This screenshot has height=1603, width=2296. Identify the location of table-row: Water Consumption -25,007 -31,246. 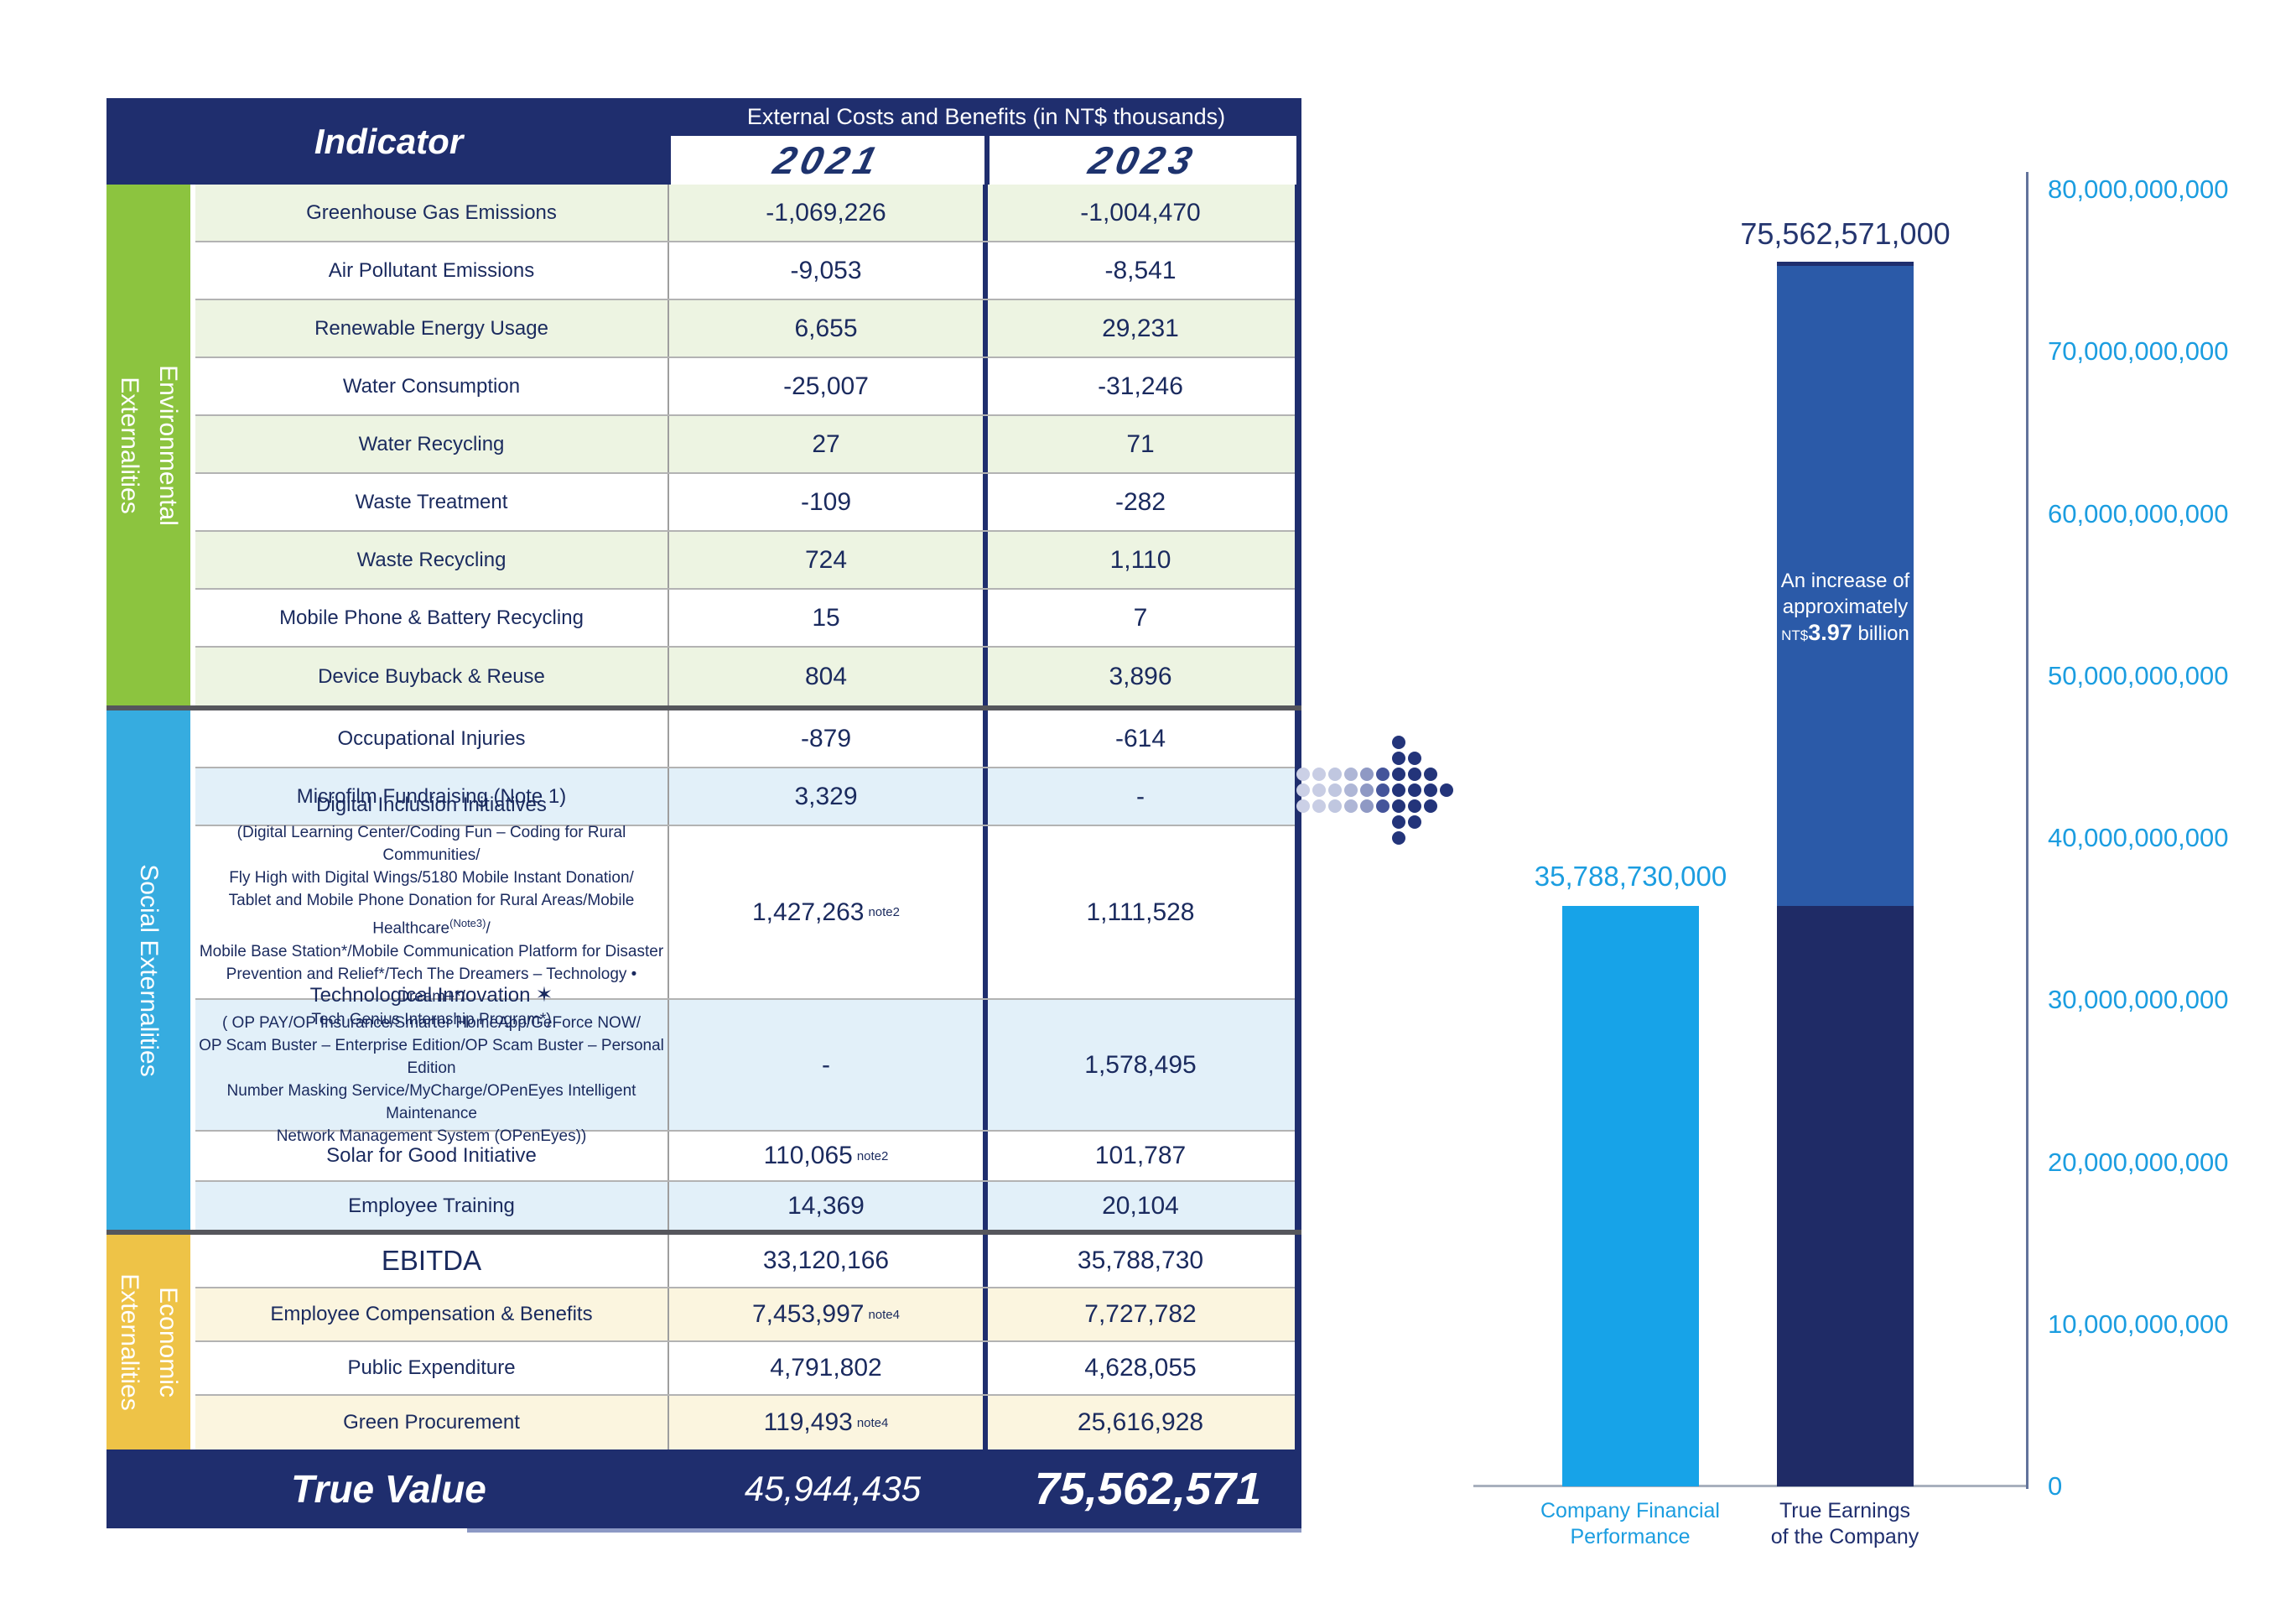
(745, 387).